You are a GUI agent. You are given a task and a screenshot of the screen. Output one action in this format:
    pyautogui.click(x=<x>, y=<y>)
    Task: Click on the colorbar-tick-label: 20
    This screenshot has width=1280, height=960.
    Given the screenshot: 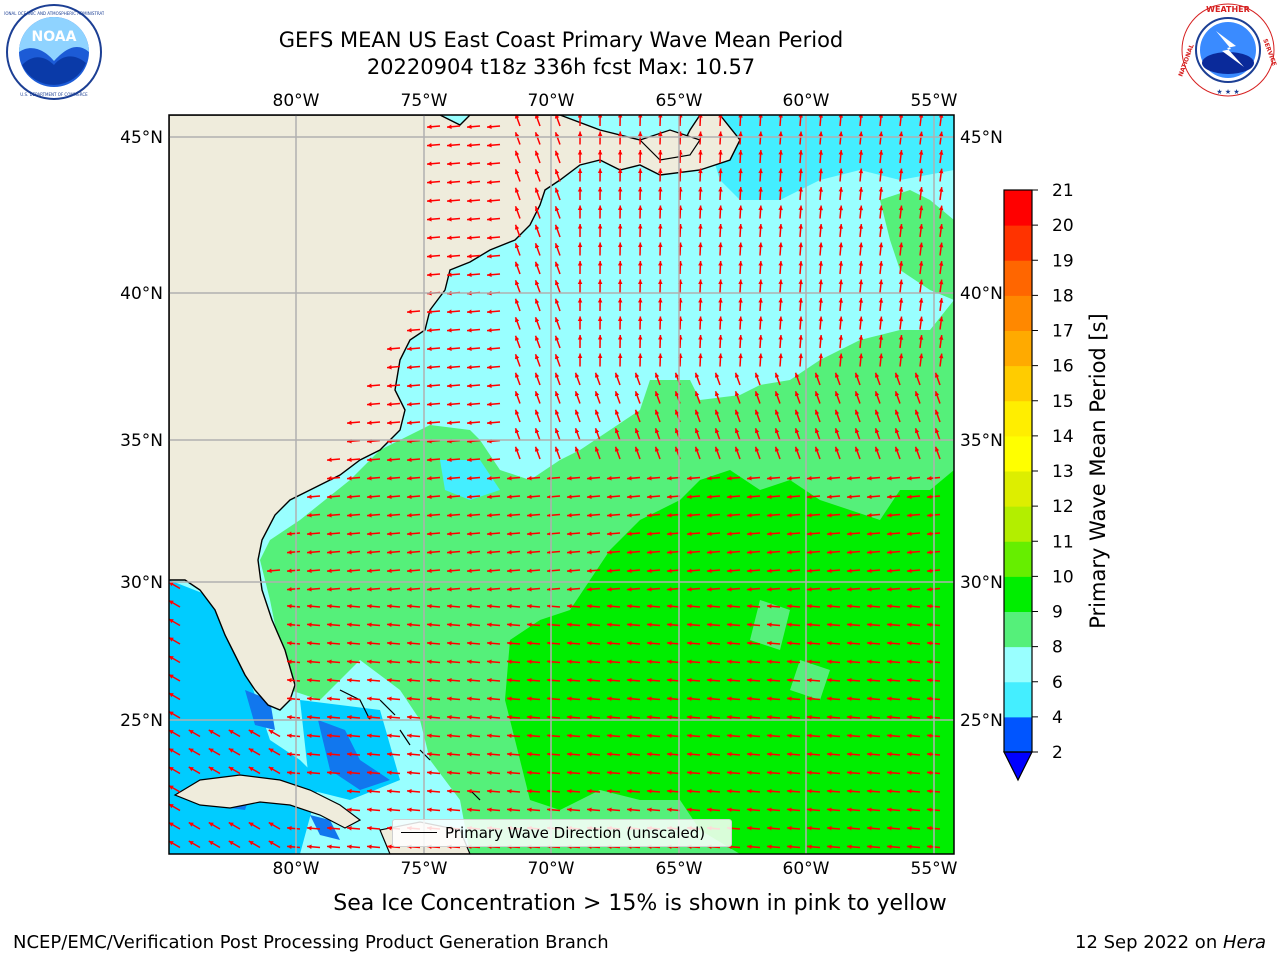 What is the action you would take?
    pyautogui.click(x=1063, y=226)
    